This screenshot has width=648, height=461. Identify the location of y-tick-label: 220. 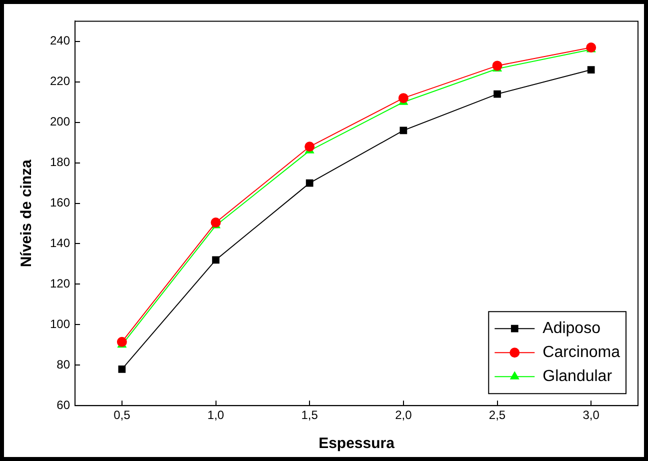
(60, 81).